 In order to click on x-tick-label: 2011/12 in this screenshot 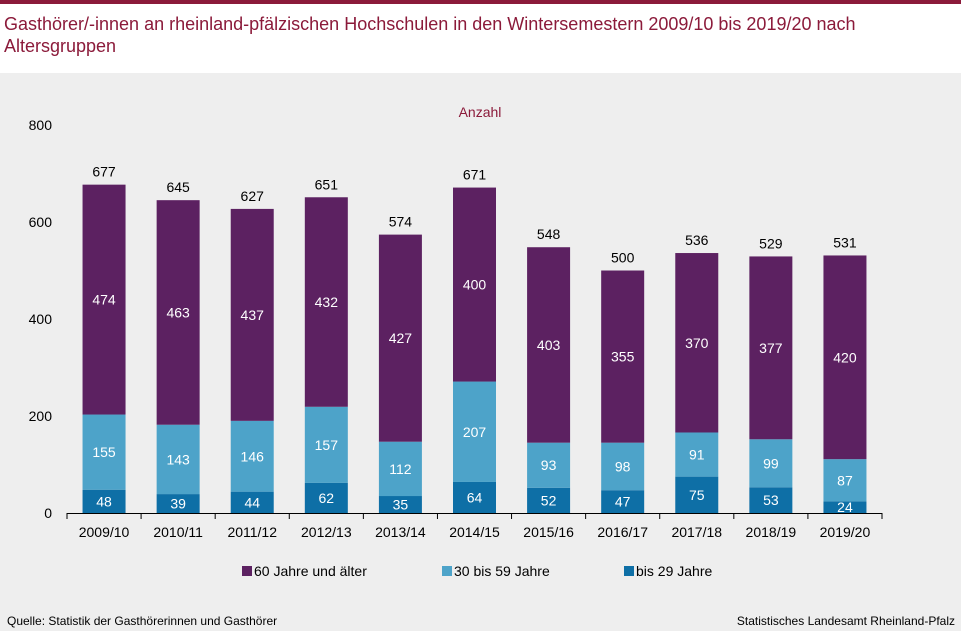, I will do `click(252, 532)`.